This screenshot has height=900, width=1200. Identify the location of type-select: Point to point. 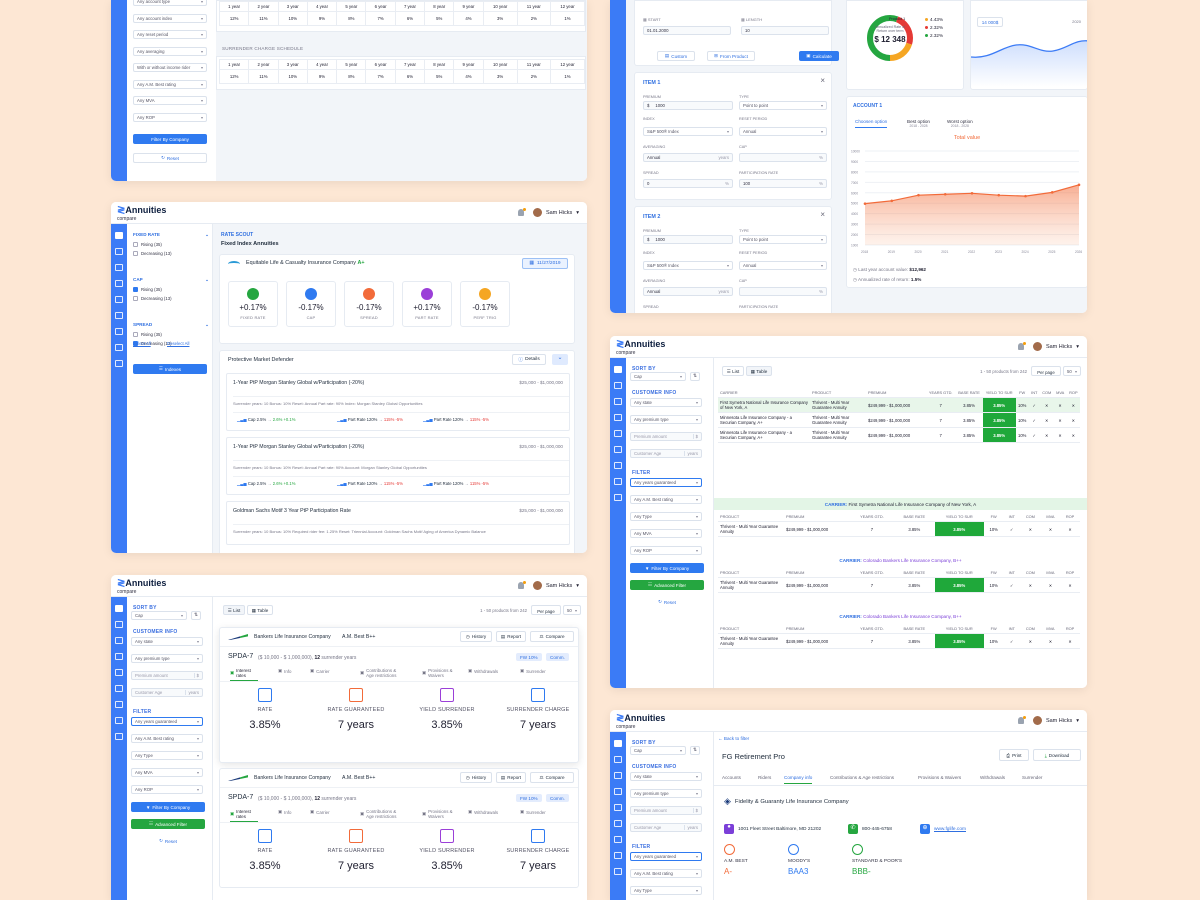
(783, 105).